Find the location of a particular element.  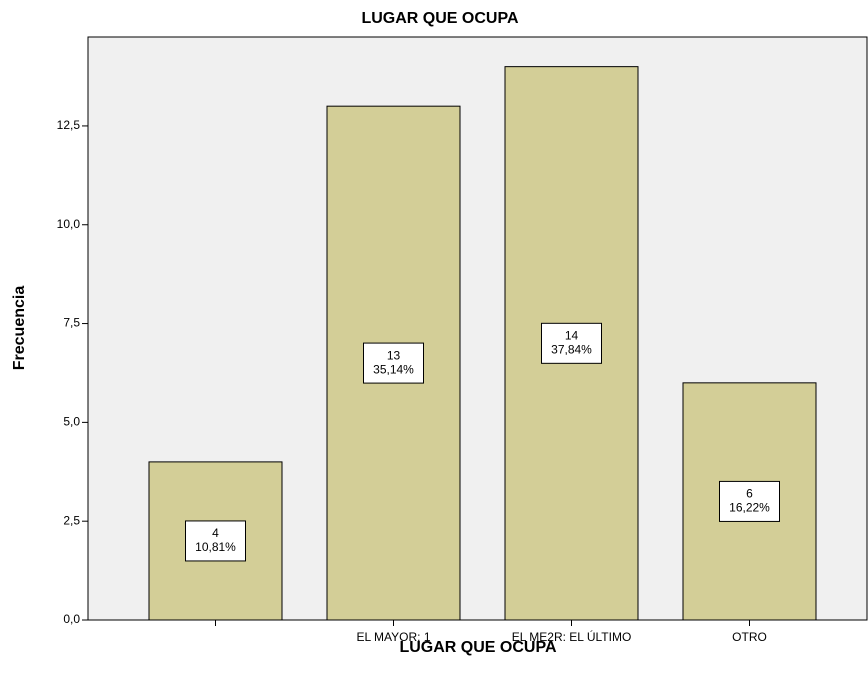

x-tick-label: EL MAYOR: 1 is located at coordinates (393, 637).